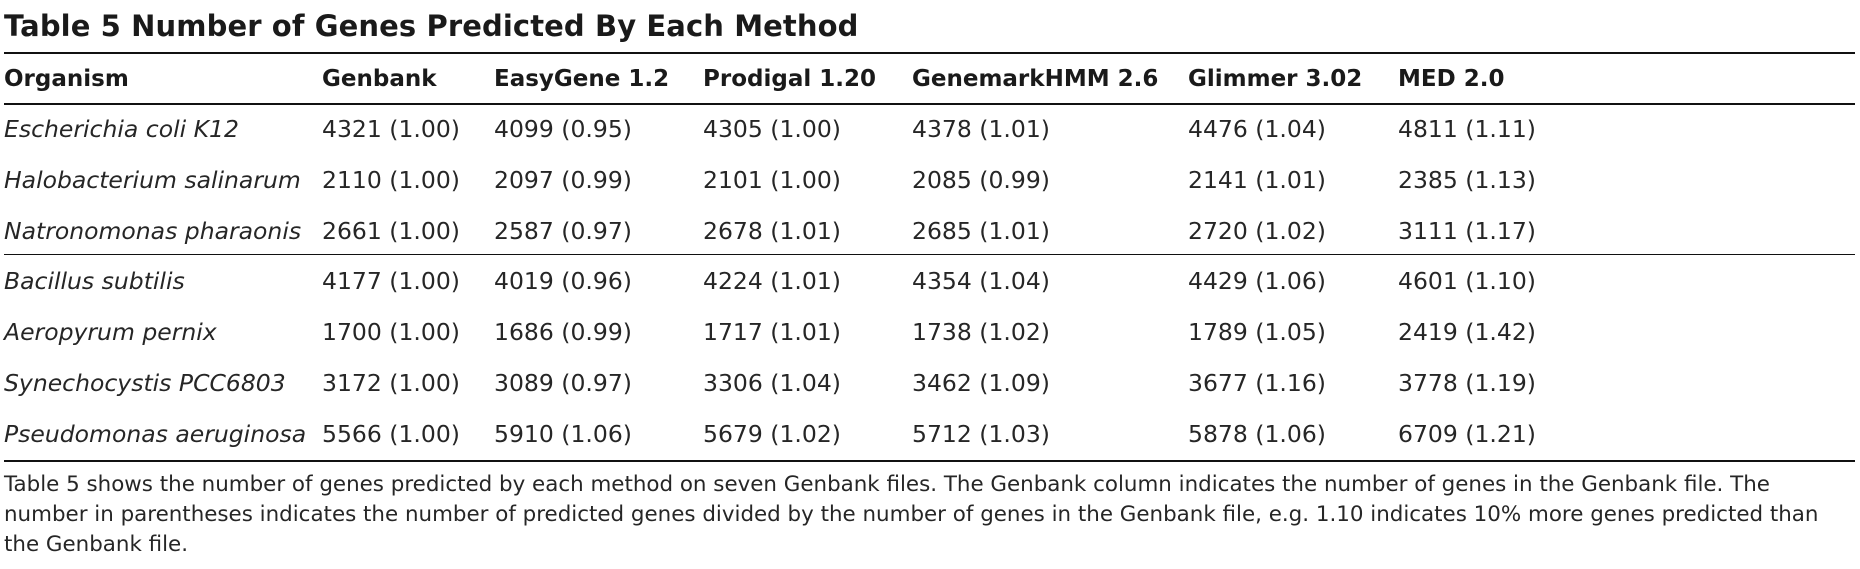  I want to click on genbank-count: 2661 (1.00), so click(391, 230).